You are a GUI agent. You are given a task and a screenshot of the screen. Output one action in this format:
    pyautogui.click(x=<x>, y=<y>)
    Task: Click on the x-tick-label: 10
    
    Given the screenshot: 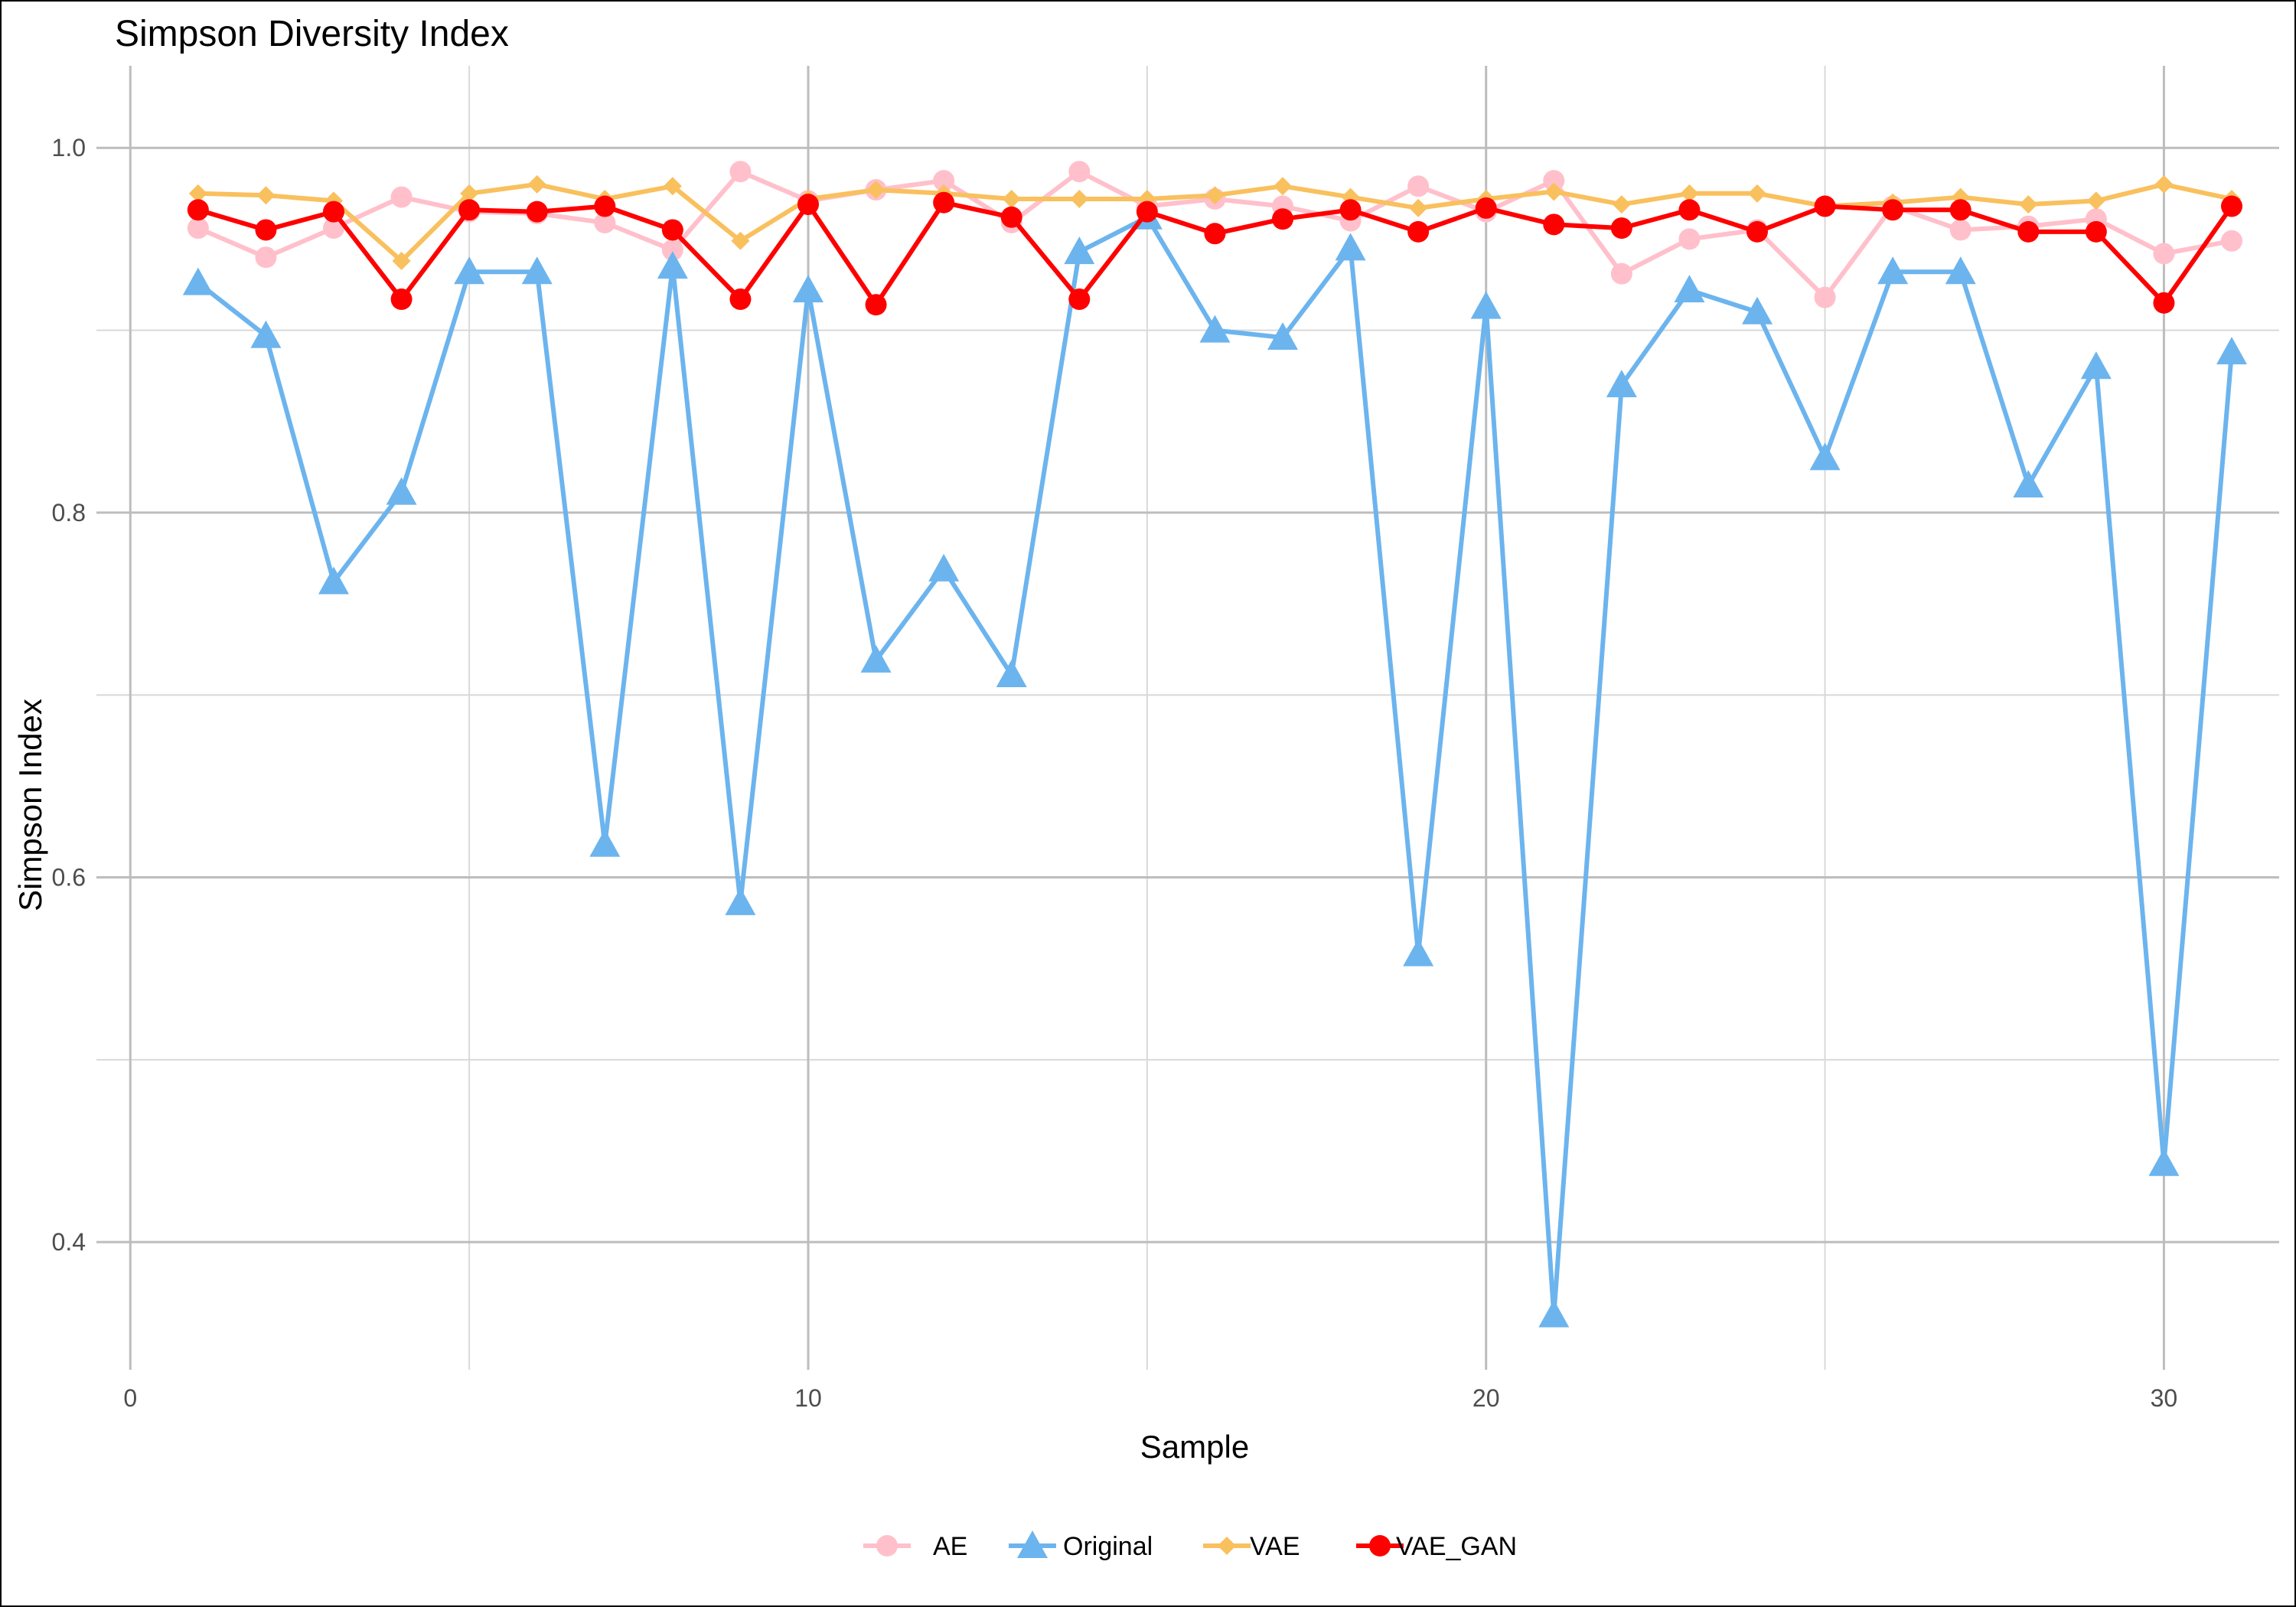 What is the action you would take?
    pyautogui.click(x=808, y=1398)
    